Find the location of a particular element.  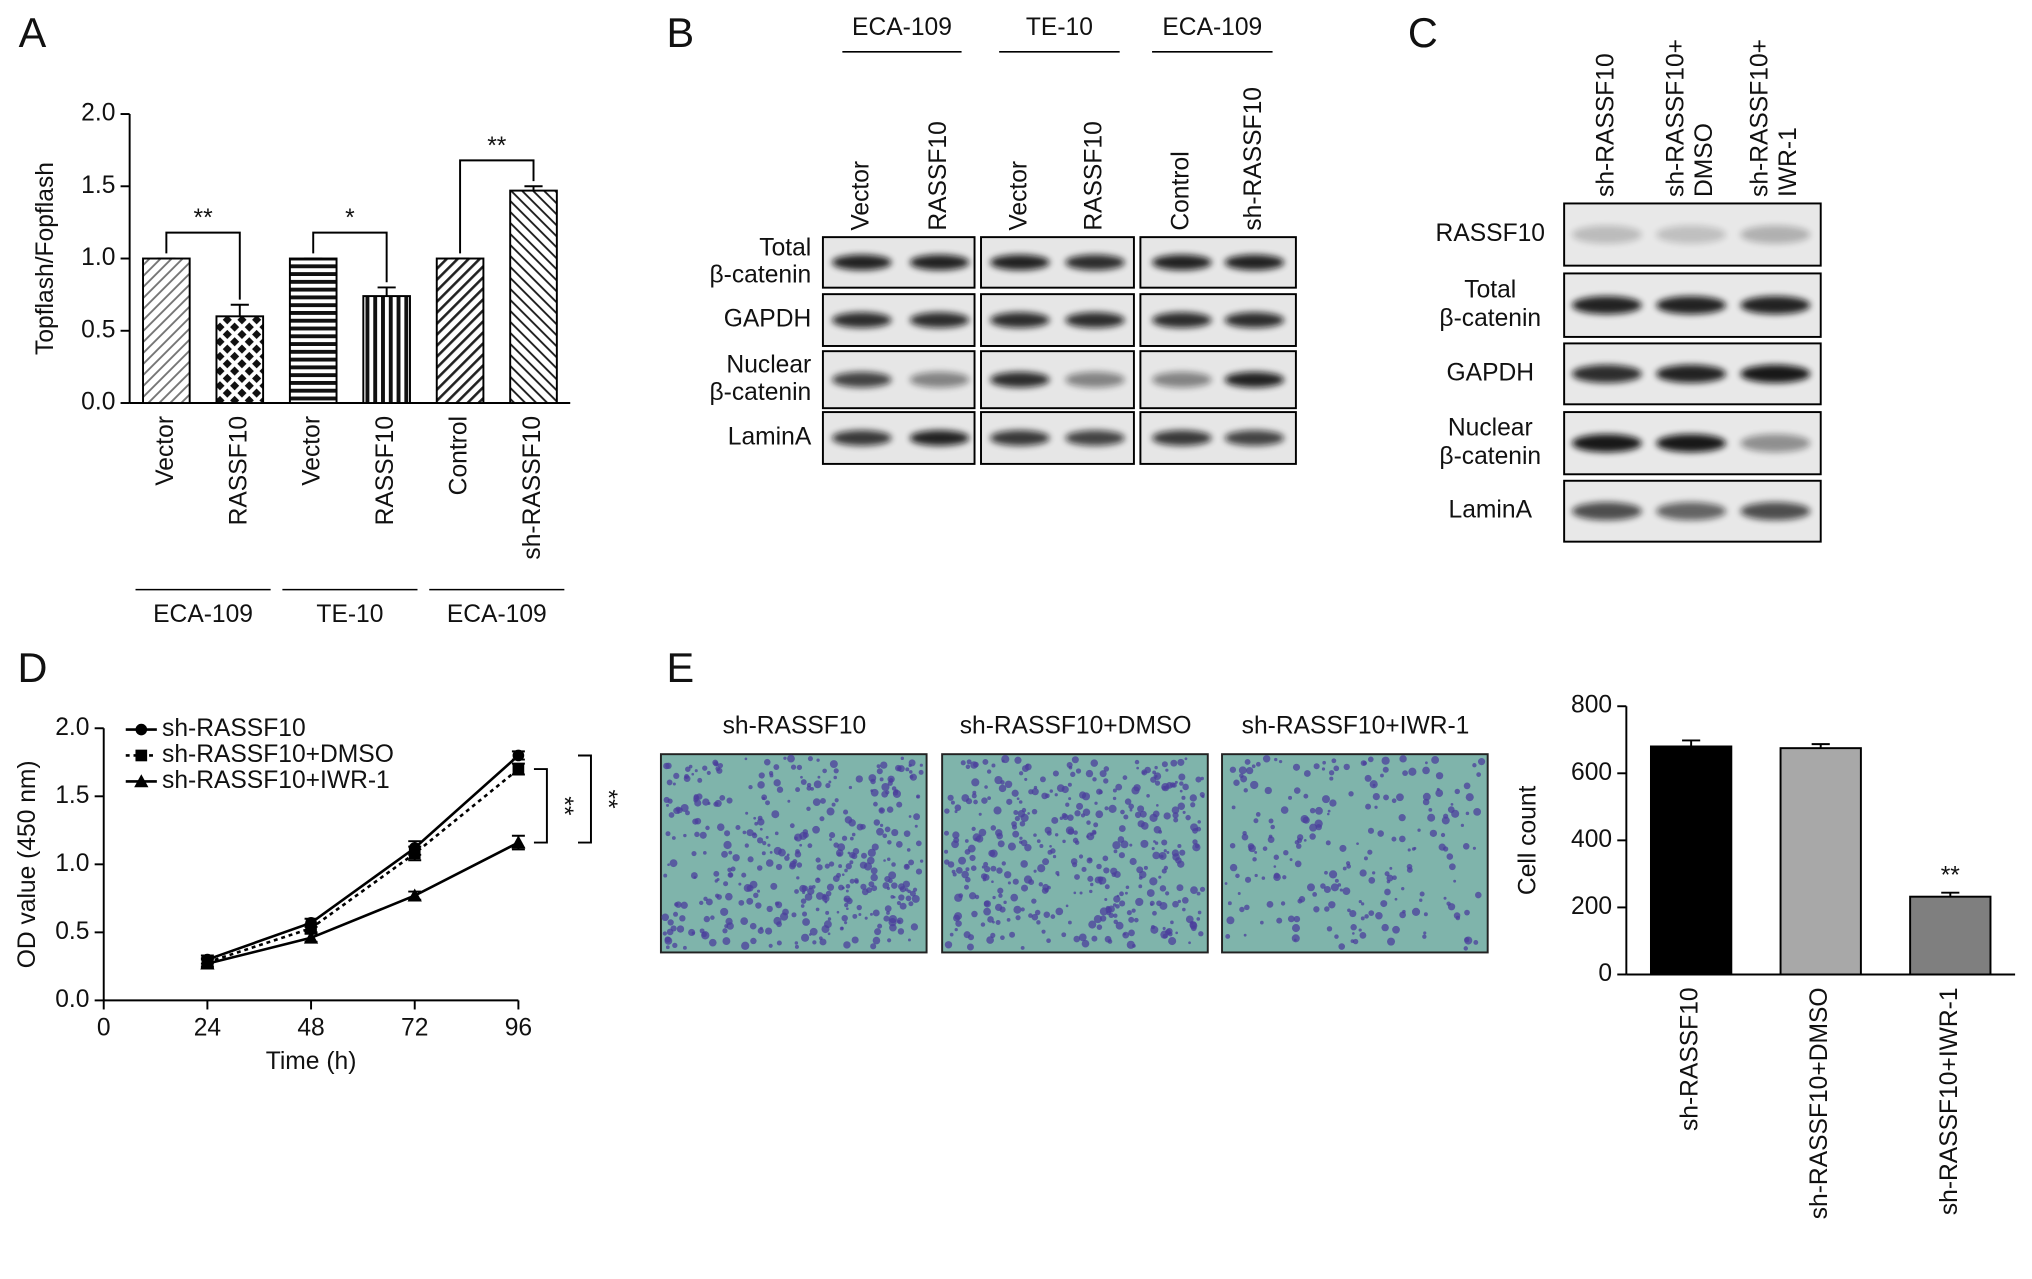

image-label: sh-RASSF10+IWR-1 is located at coordinates (1356, 725).